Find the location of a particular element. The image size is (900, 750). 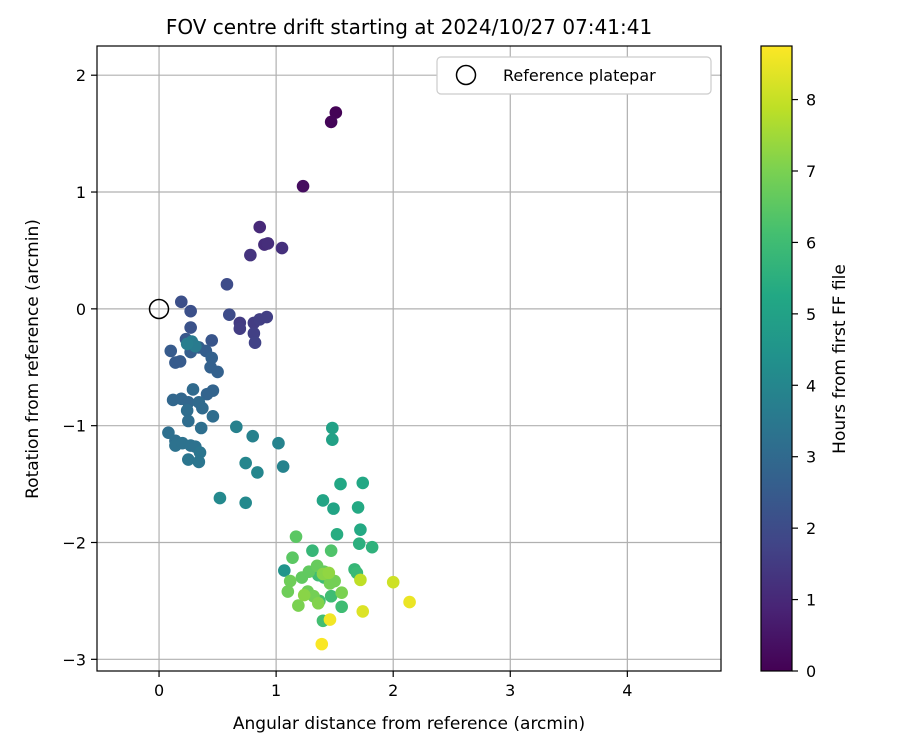

y-tick-label: −3 is located at coordinates (74, 659).